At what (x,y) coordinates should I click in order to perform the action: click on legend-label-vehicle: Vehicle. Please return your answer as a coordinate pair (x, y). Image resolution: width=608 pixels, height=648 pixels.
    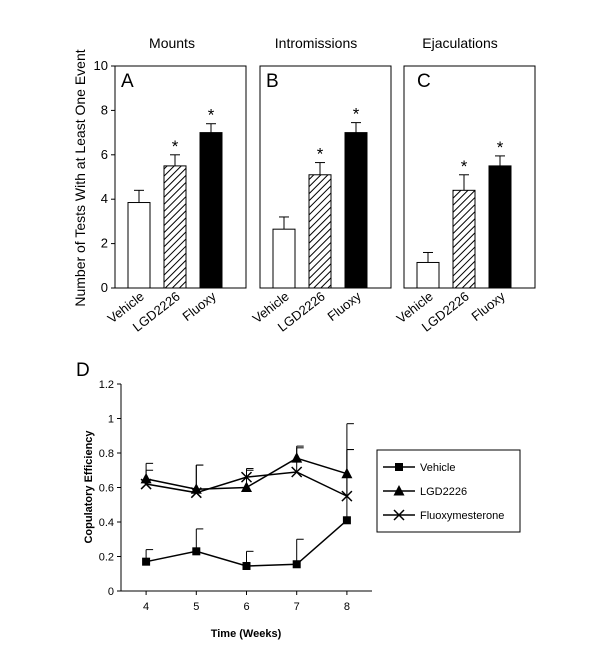
    Looking at the image, I should click on (437, 468).